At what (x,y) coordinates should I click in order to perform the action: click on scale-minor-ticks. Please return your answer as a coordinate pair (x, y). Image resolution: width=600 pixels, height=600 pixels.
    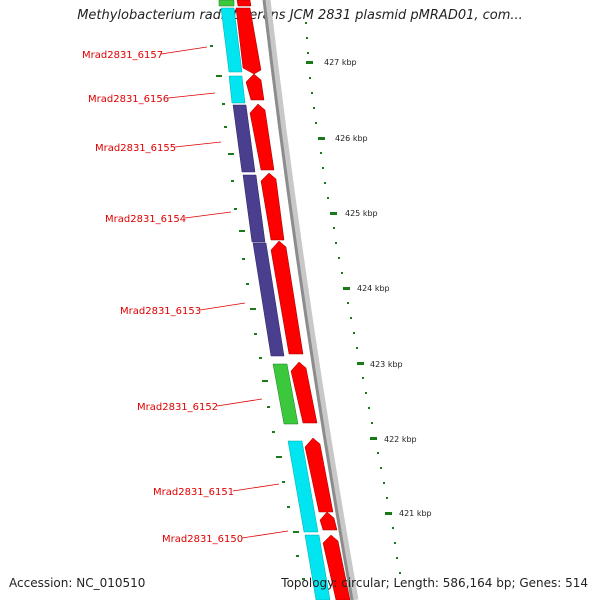
    Looking at the image, I should click on (353, 298).